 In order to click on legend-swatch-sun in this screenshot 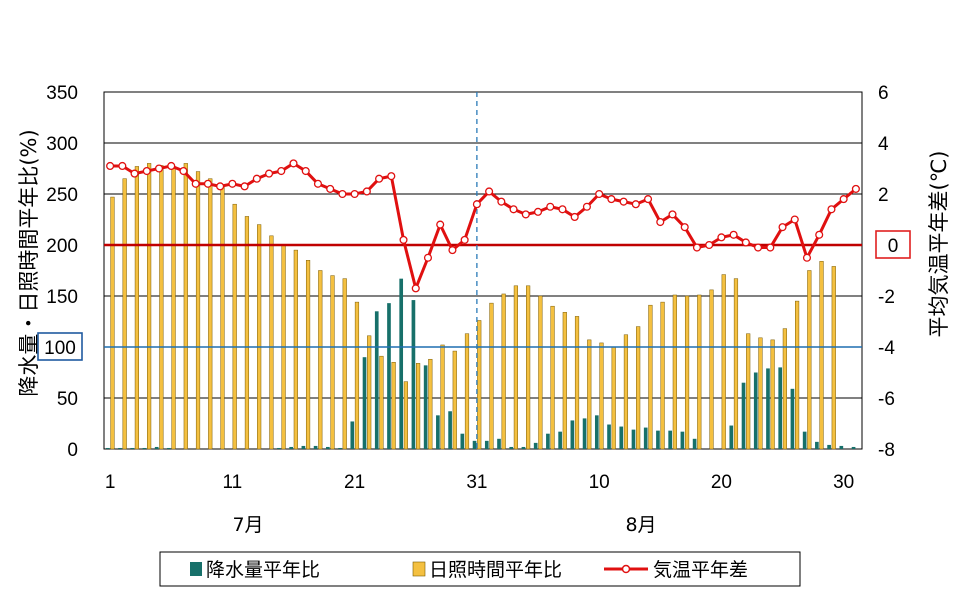, I will do `click(419, 569)`.